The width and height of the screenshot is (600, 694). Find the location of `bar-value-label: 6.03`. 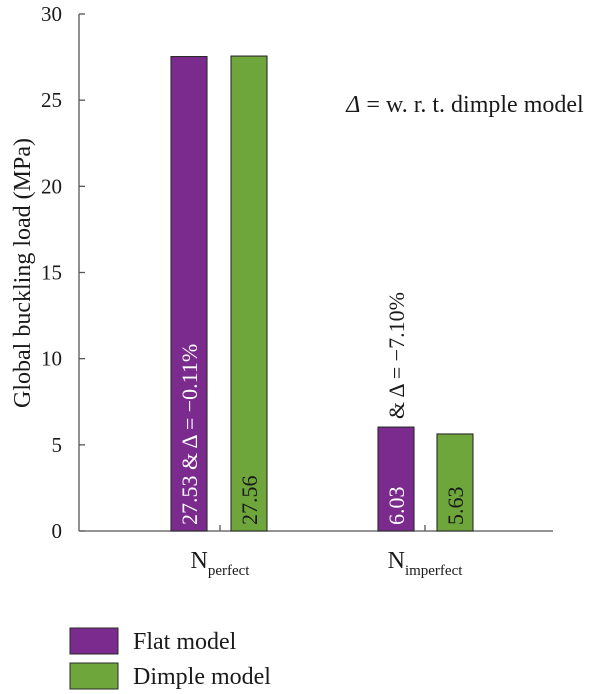

bar-value-label: 6.03 is located at coordinates (396, 506).